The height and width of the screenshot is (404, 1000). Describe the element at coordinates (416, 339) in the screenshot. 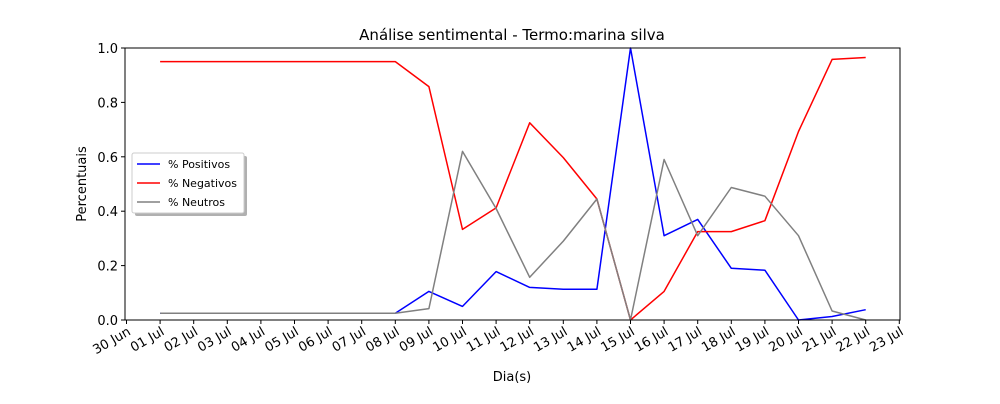

I see `x-tick-label: 09 Jul` at that location.